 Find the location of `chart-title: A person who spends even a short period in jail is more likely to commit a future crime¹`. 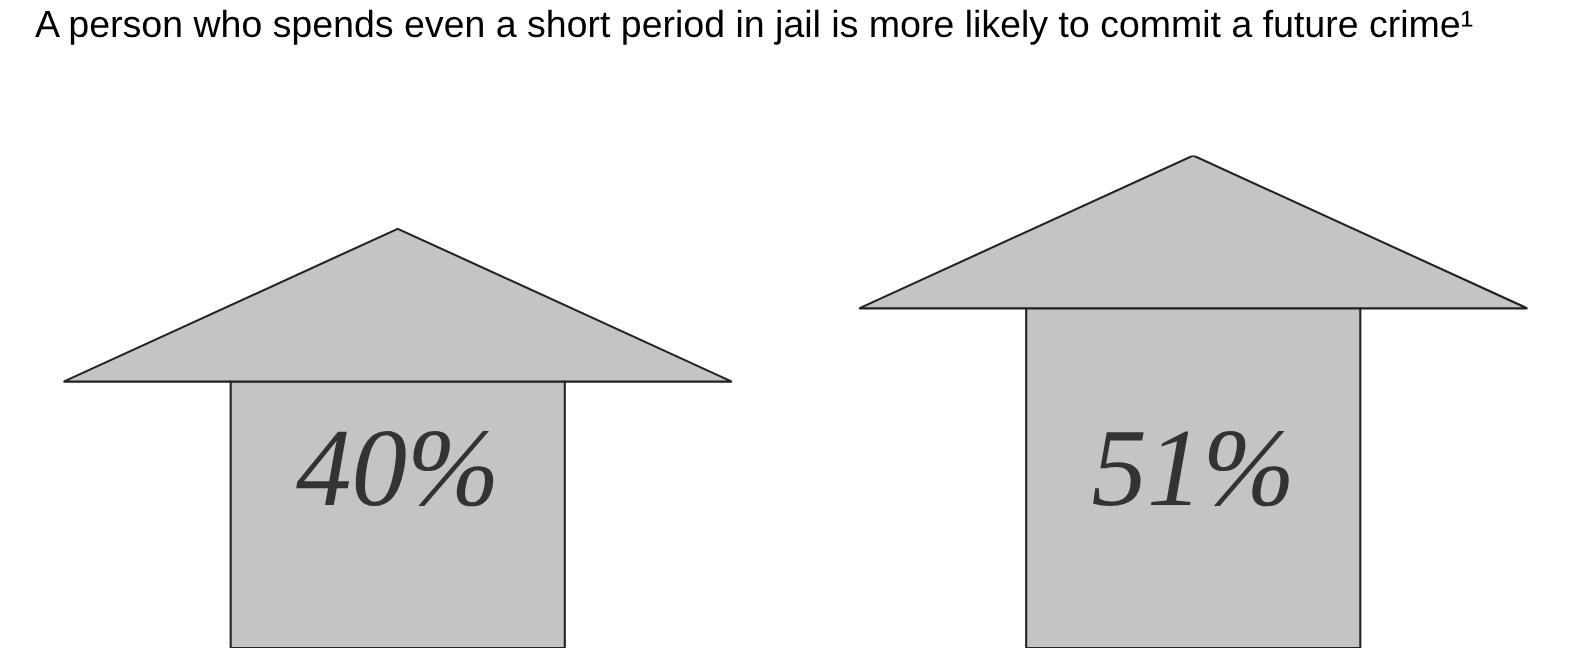

chart-title: A person who spends even a short period in jail is more likely to commit a future crime¹ is located at coordinates (754, 27).